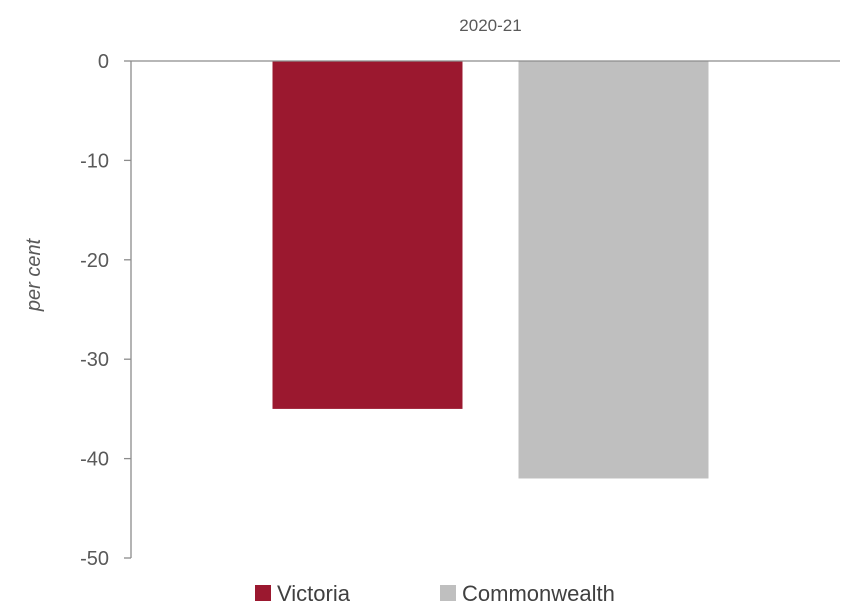 The height and width of the screenshot is (614, 849). I want to click on legend-swatch-commonwealth, so click(448, 593).